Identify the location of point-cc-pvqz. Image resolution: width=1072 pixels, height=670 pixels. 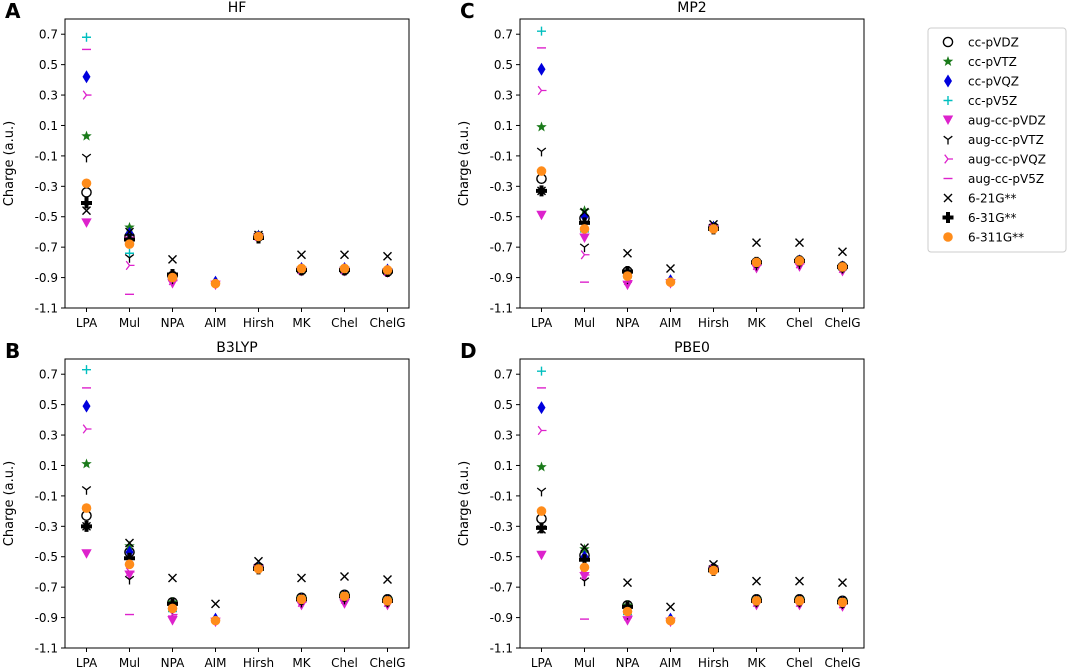
(86, 406).